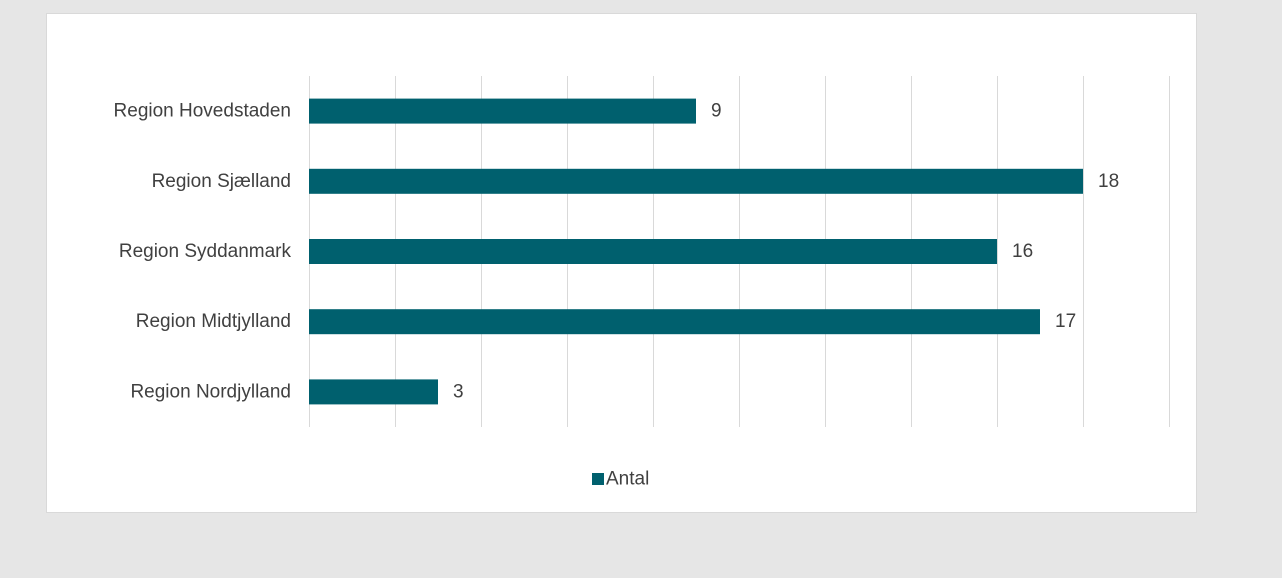 This screenshot has width=1282, height=578. Describe the element at coordinates (205, 251) in the screenshot. I see `category-label: Region Syddanmark` at that location.